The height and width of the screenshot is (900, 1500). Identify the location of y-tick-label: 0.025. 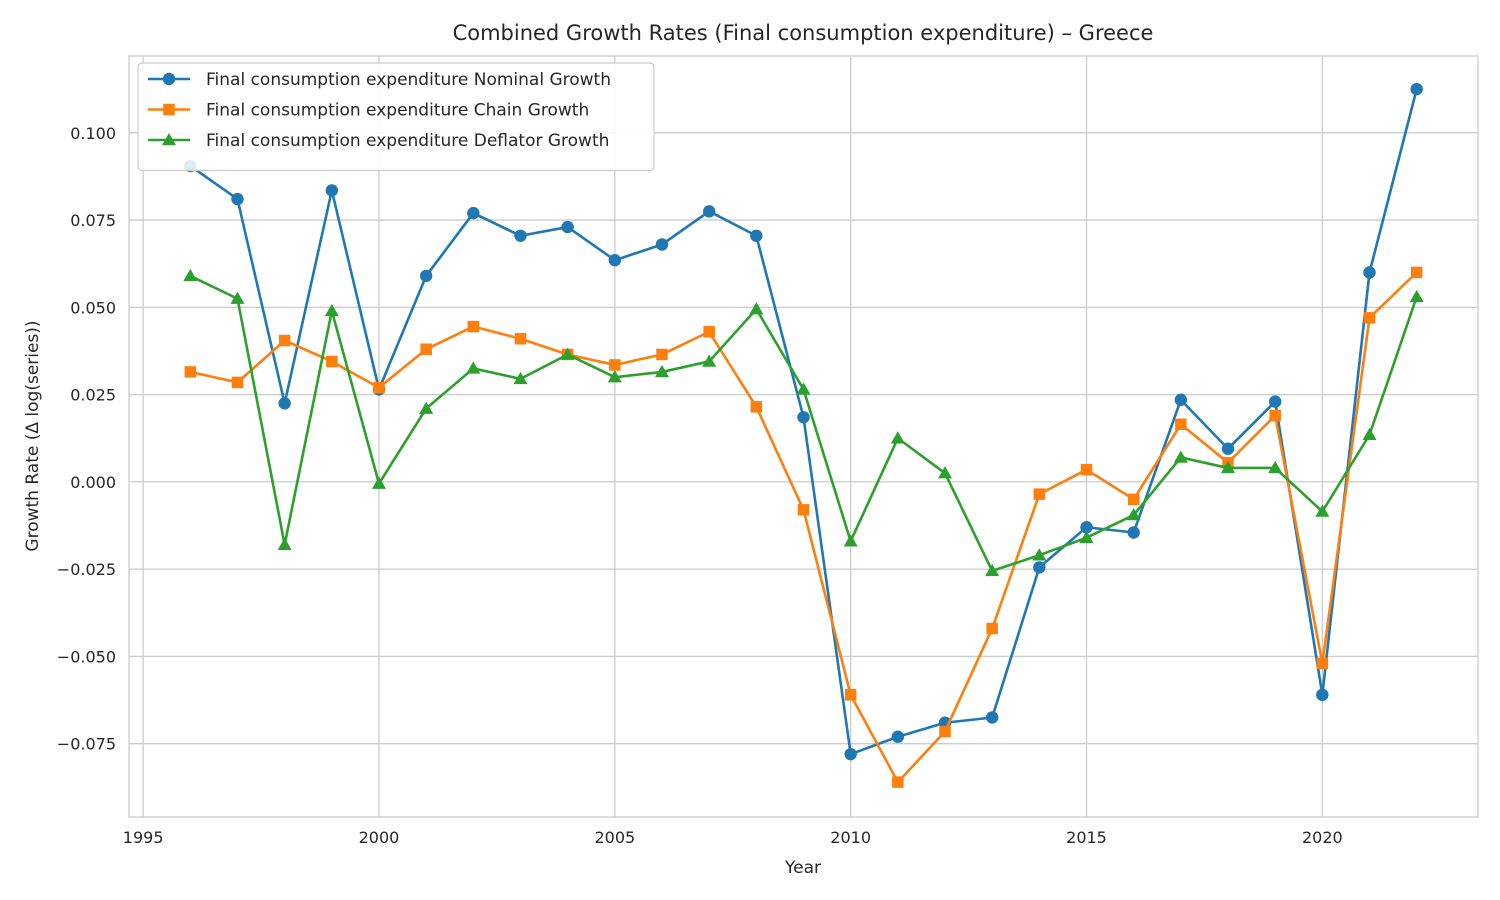
(93, 395).